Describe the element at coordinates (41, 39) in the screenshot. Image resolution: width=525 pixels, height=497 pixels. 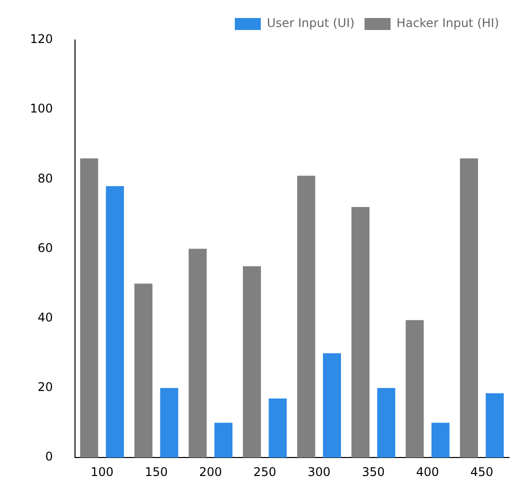
I see `y-tick-label: 120` at that location.